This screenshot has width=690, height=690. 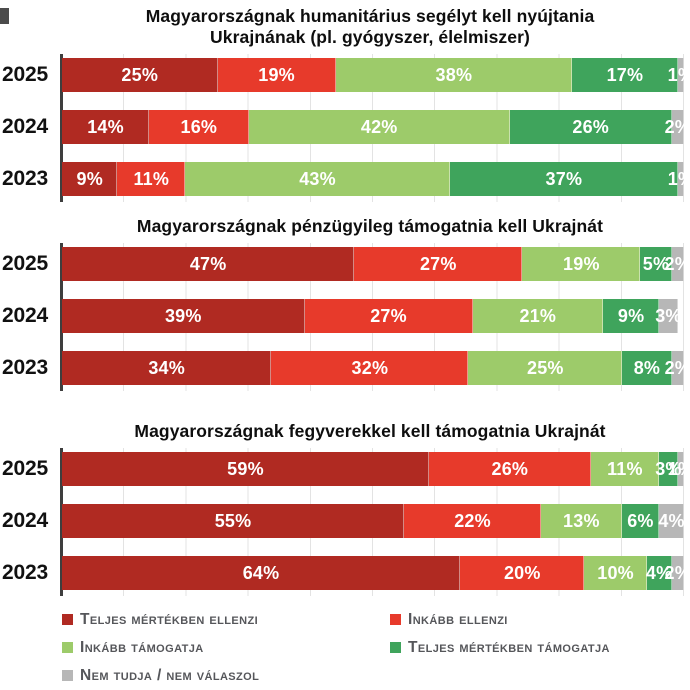 I want to click on bar-segment: 17%, so click(x=625, y=75).